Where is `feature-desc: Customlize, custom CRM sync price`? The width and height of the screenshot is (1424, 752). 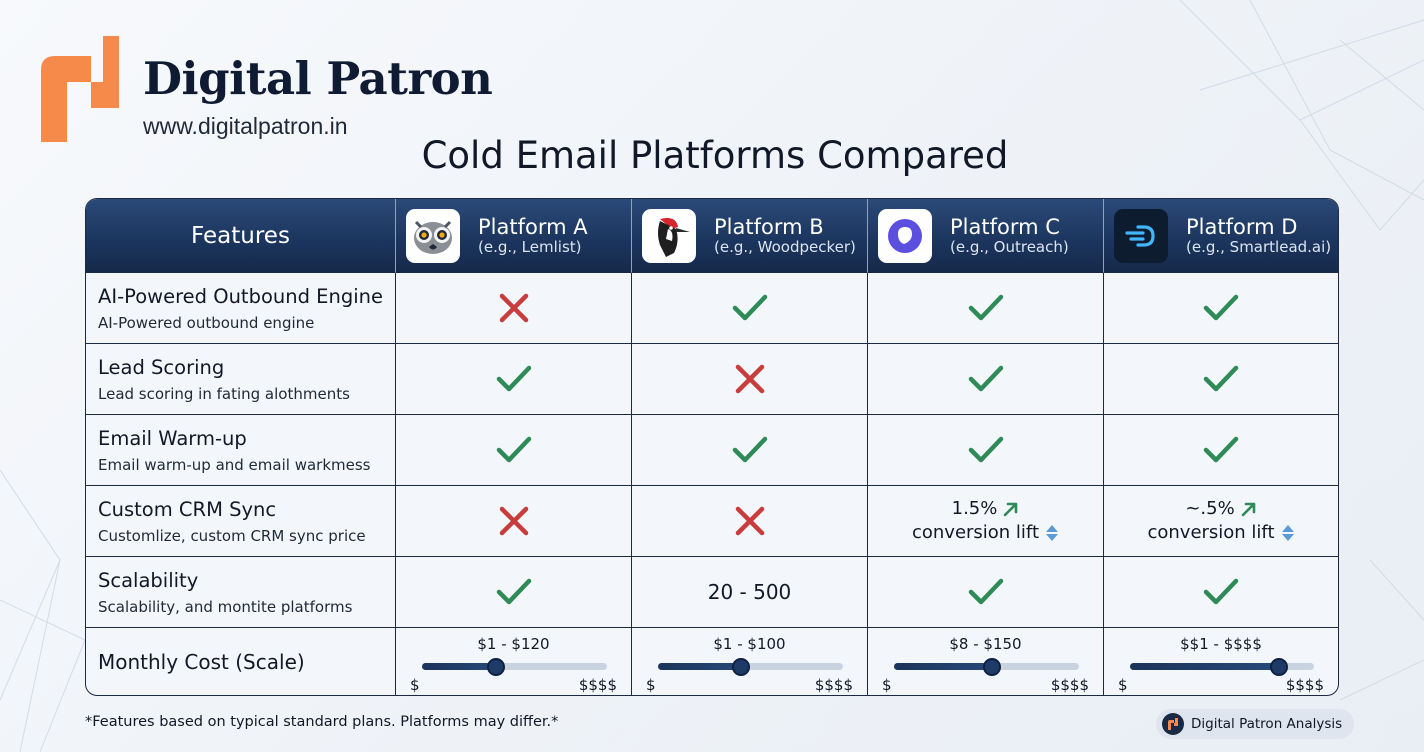
feature-desc: Customlize, custom CRM sync price is located at coordinates (232, 535).